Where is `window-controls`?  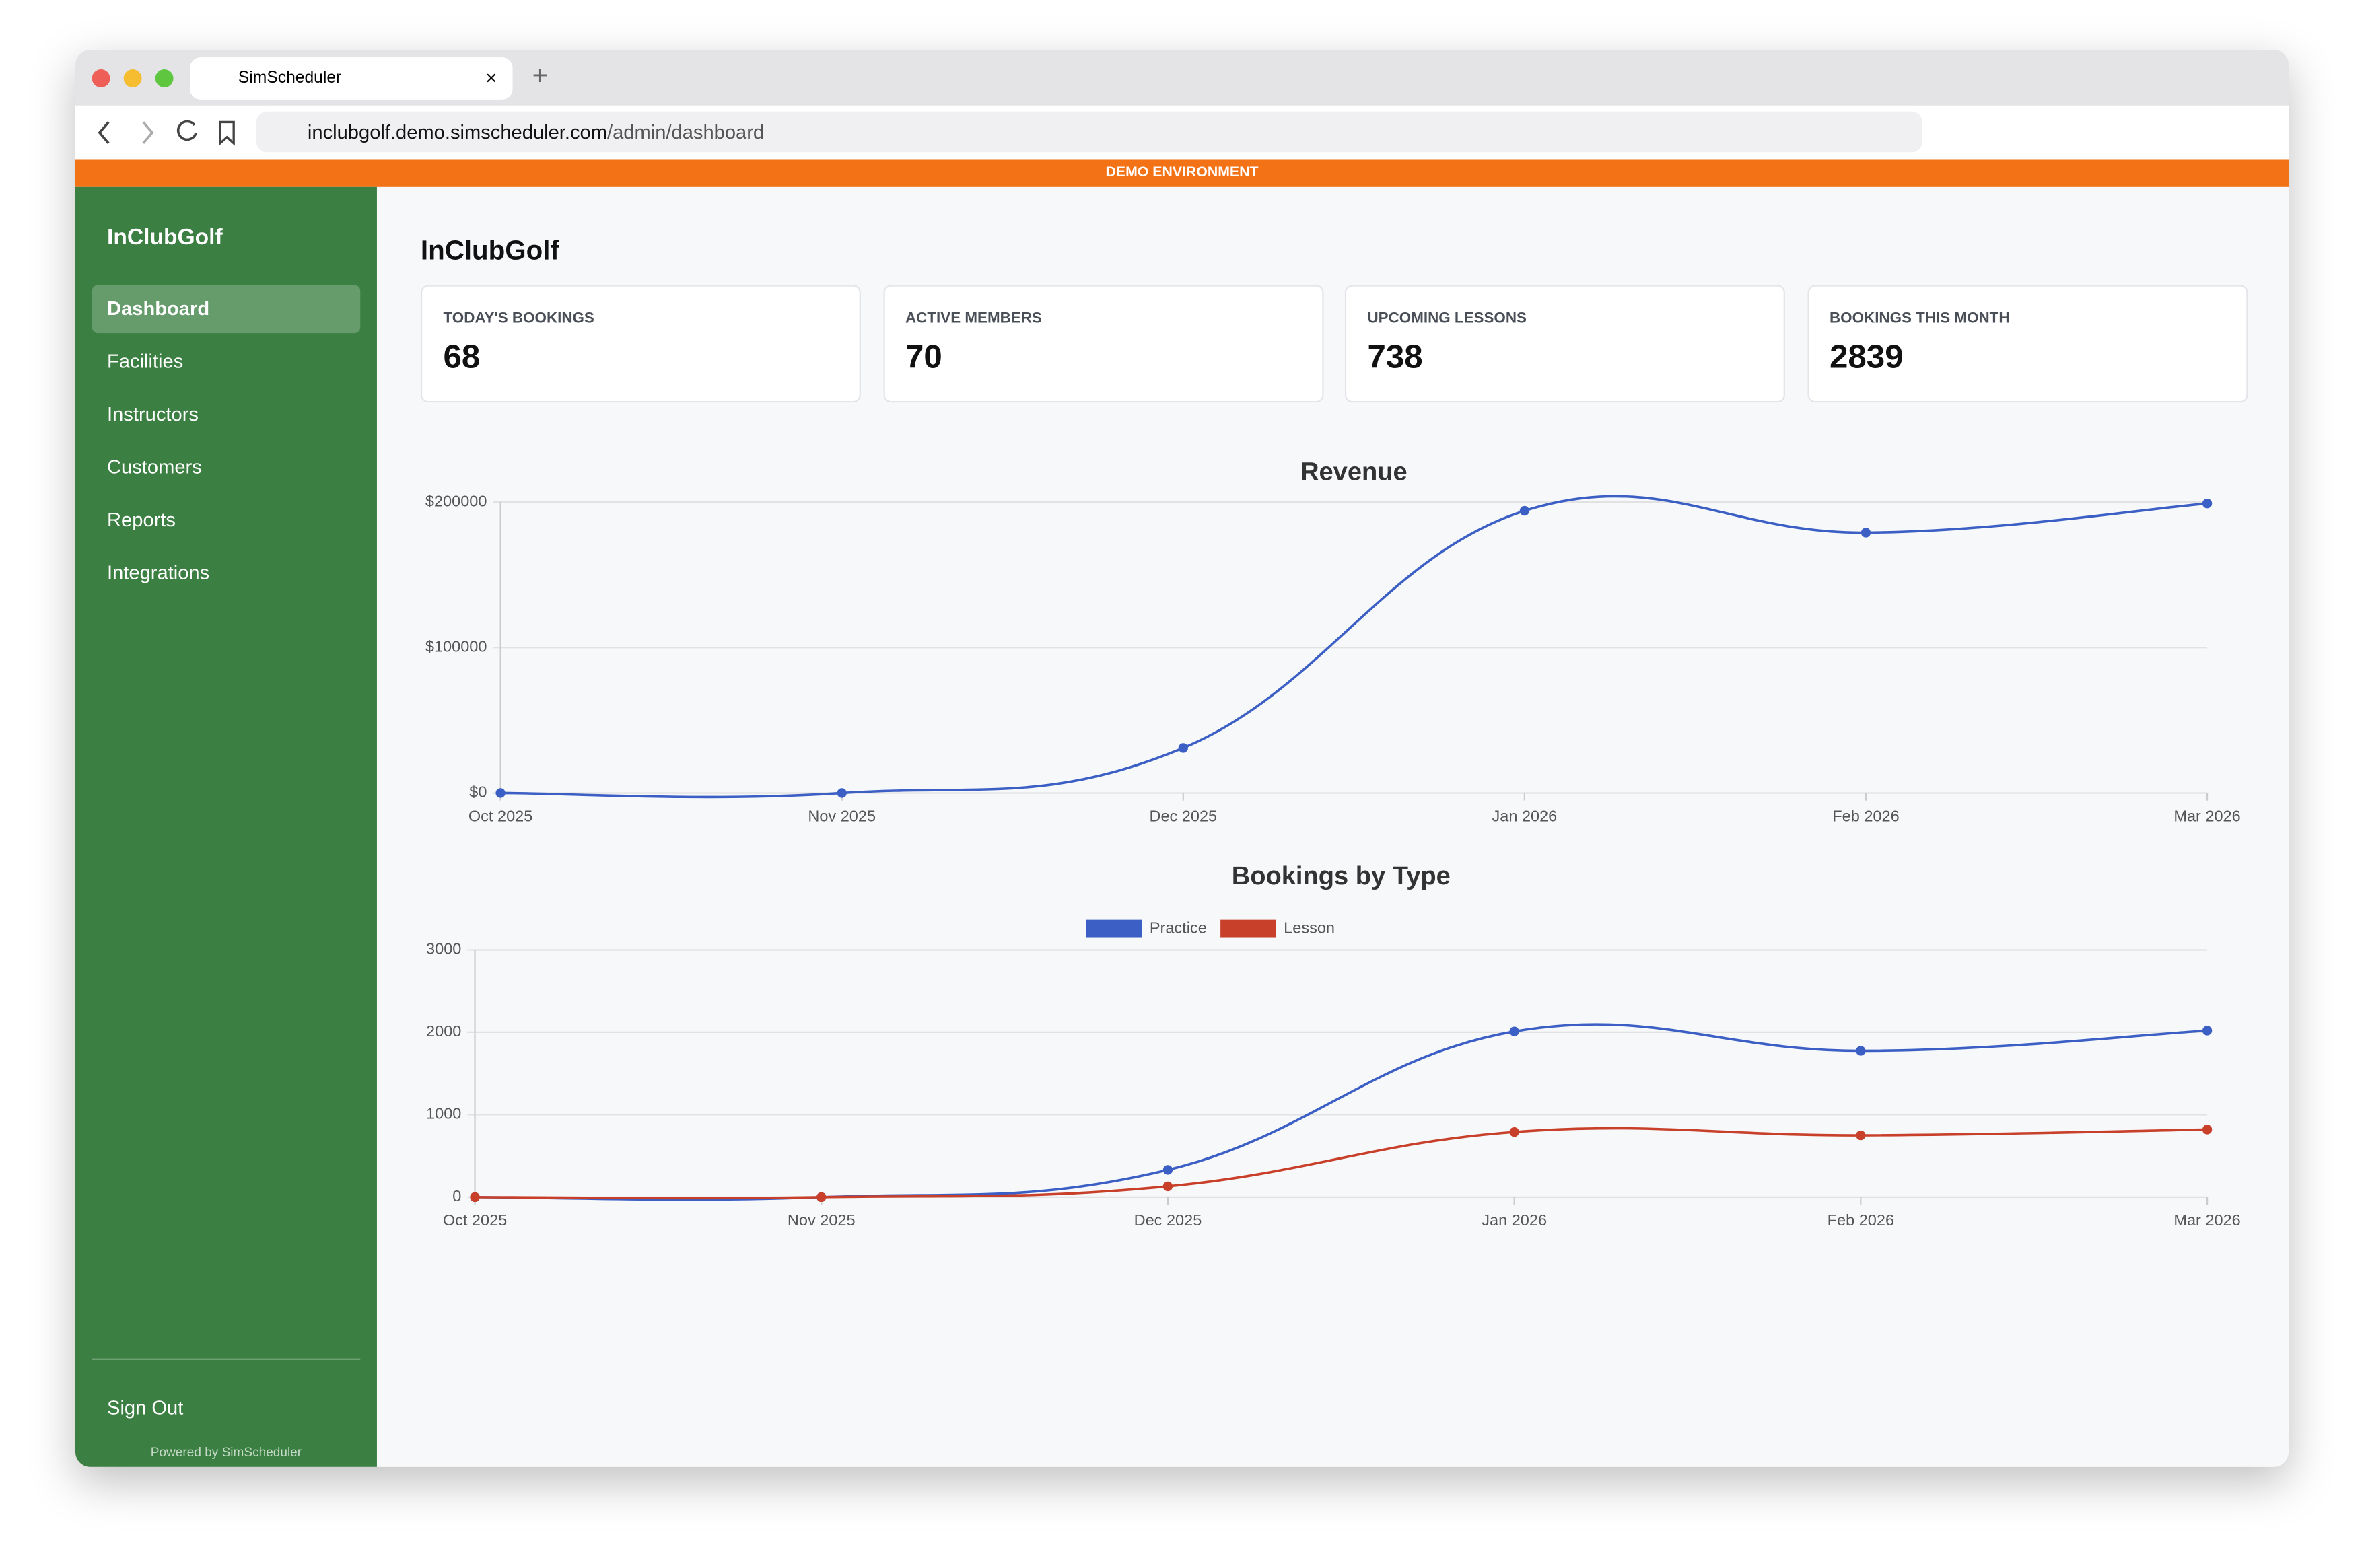 window-controls is located at coordinates (135, 78).